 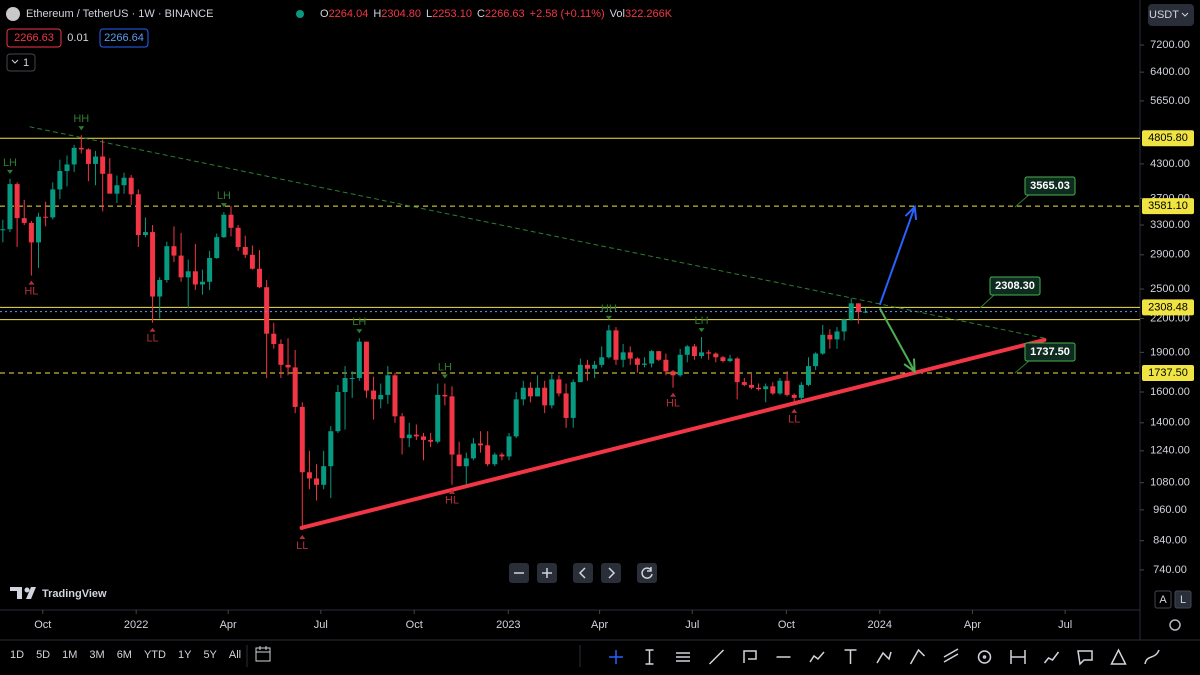 I want to click on indicators-toggle, so click(x=21, y=62).